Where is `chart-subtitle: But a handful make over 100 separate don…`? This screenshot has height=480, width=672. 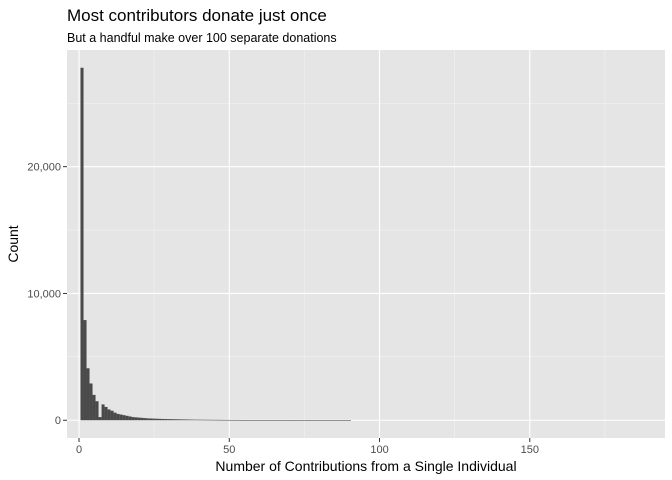 chart-subtitle: But a handful make over 100 separate don… is located at coordinates (202, 38).